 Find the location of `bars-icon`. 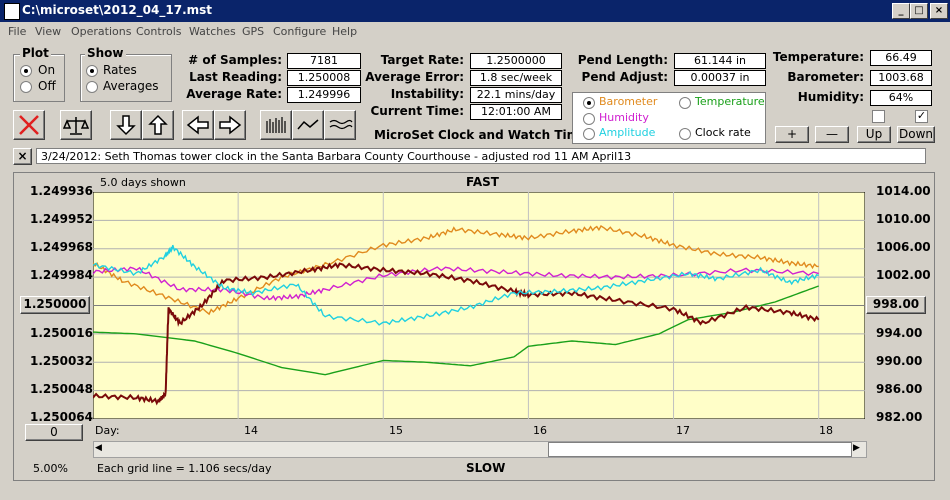

bars-icon is located at coordinates (276, 125).